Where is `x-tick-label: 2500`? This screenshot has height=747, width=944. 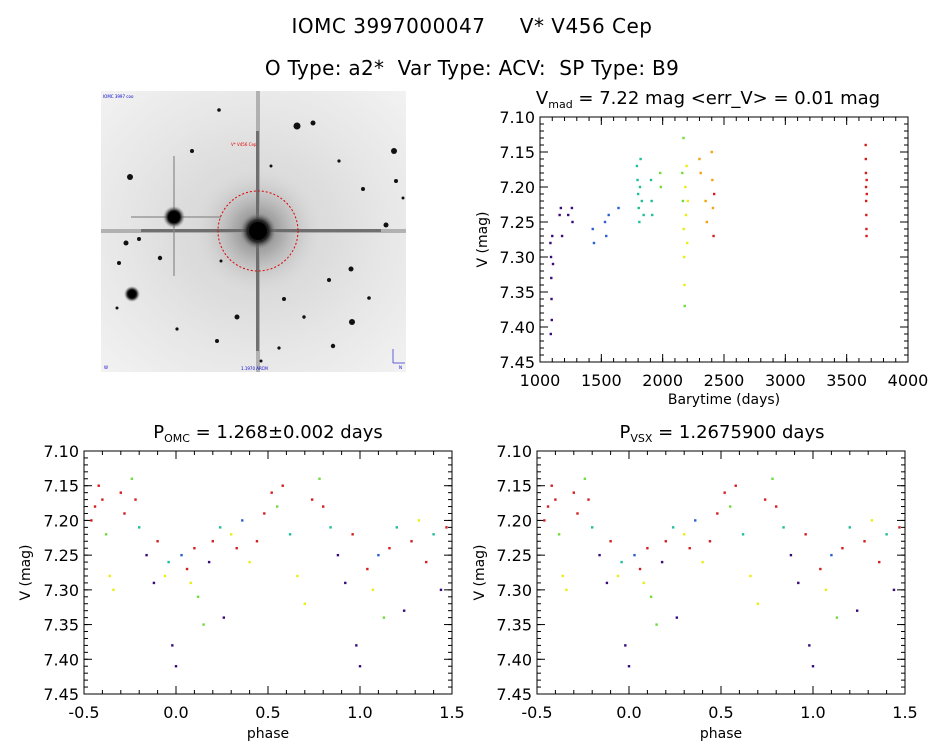 x-tick-label: 2500 is located at coordinates (724, 380).